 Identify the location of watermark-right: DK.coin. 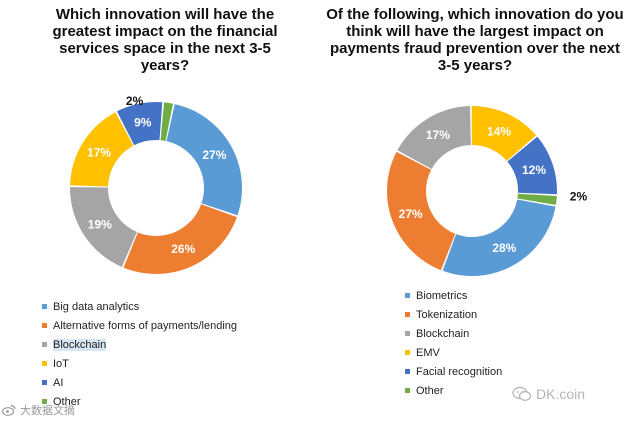
(548, 394).